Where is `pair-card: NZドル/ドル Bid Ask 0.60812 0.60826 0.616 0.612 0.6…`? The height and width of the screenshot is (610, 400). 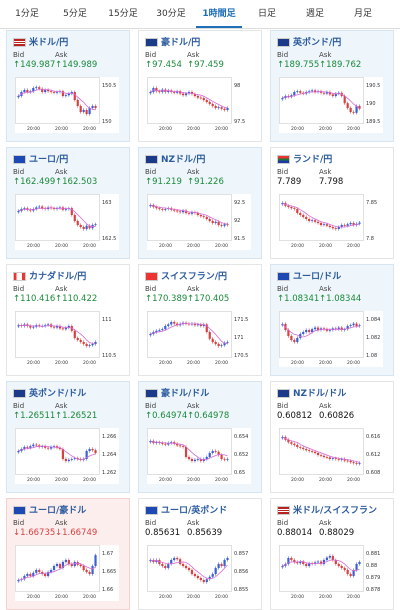 pair-card: NZドル/ドル Bid Ask 0.60812 0.60826 0.616 0.612 0.6… is located at coordinates (332, 437).